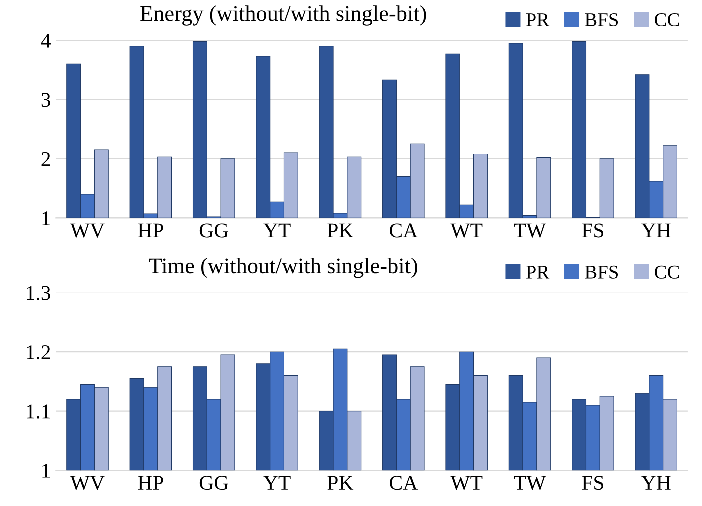  What do you see at coordinates (46, 159) in the screenshot?
I see `y-tick-label: 2` at bounding box center [46, 159].